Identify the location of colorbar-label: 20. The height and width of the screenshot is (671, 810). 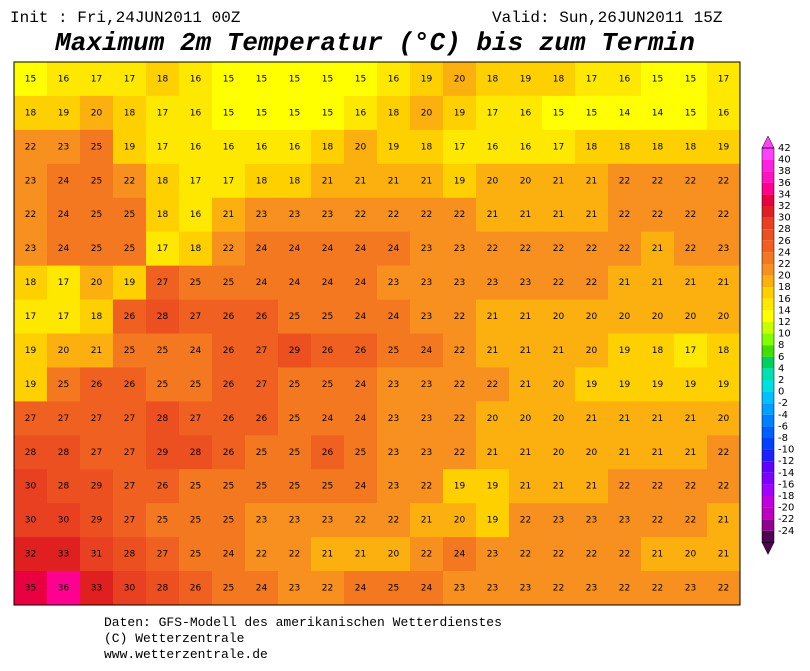
(784, 276).